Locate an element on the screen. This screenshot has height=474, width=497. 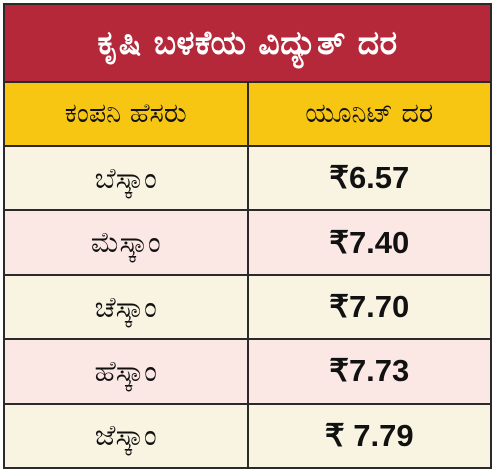
table-row: ಮೆಸ್ಕಾಂ ₹7.40 is located at coordinates (248, 243).